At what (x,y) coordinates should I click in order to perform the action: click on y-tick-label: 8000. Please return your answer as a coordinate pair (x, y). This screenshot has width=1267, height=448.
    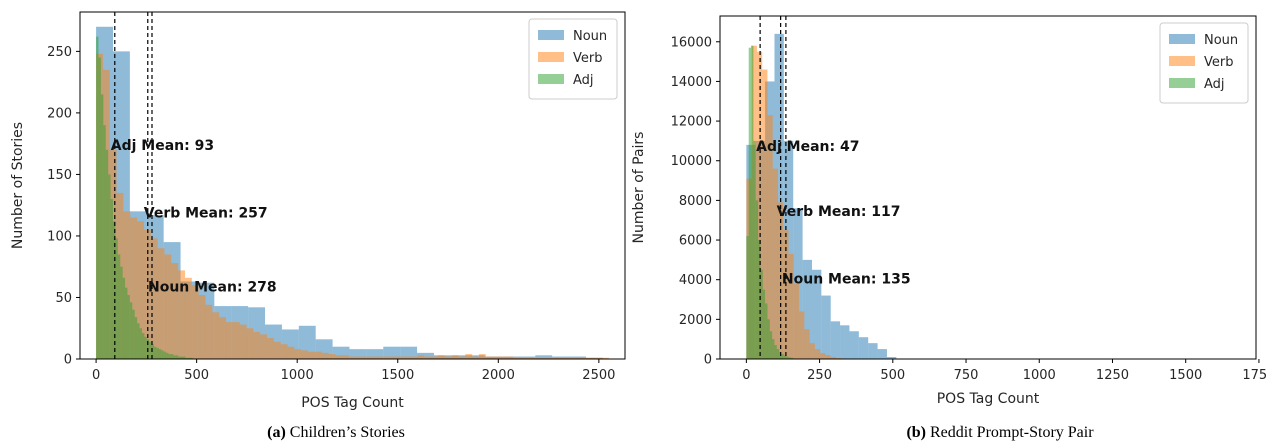
    Looking at the image, I should click on (695, 201).